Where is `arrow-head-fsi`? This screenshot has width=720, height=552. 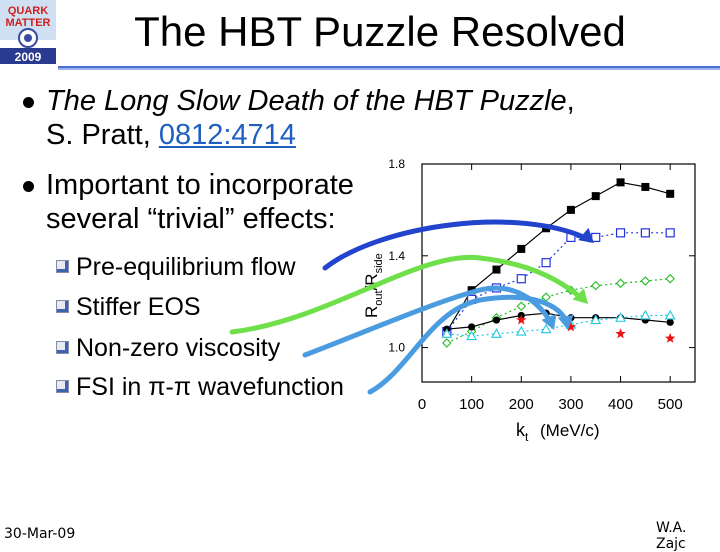 arrow-head-fsi is located at coordinates (565, 322).